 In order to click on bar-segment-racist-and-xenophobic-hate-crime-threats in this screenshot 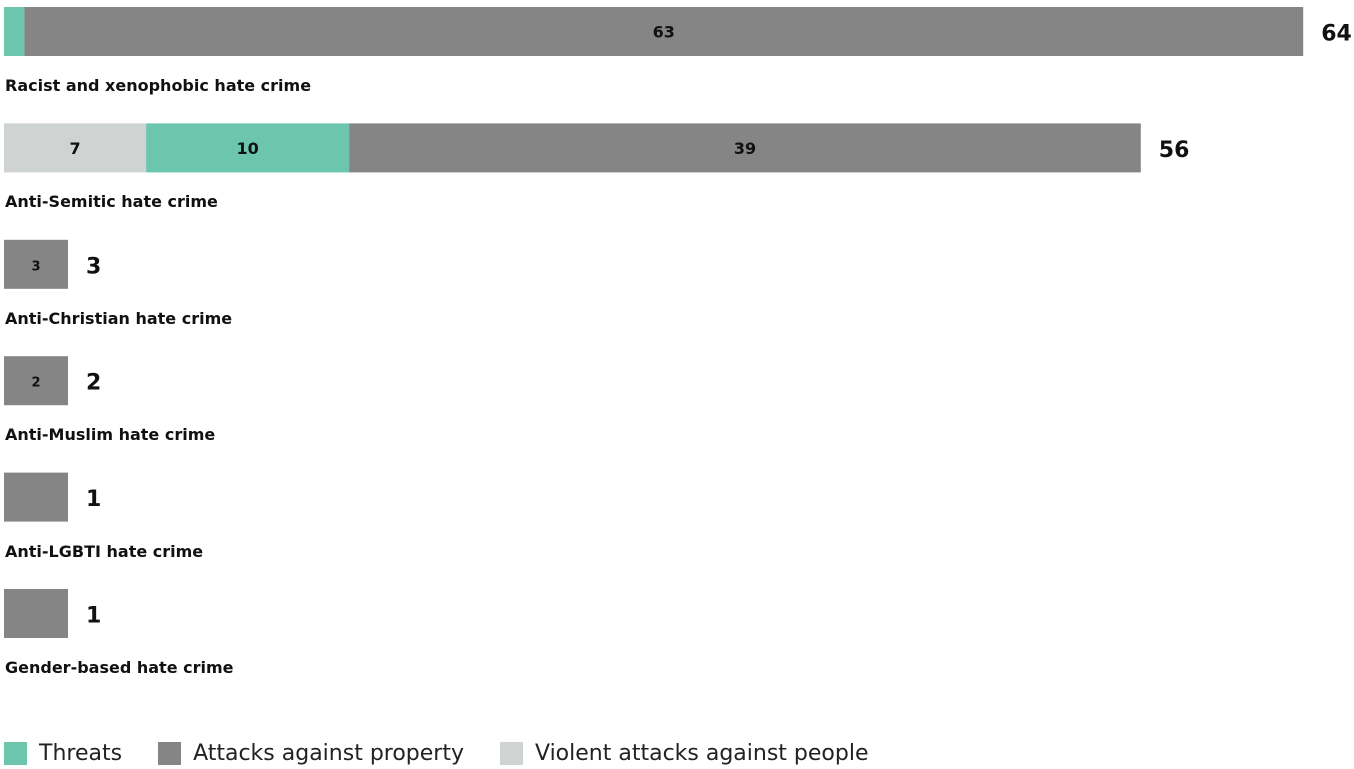, I will do `click(14, 31)`.